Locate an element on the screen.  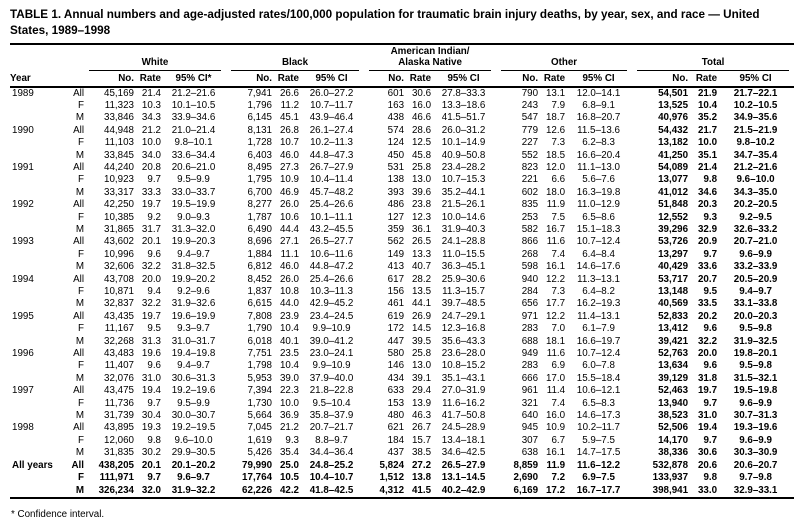
rate-cell: 26.5 is located at coordinates (421, 242).